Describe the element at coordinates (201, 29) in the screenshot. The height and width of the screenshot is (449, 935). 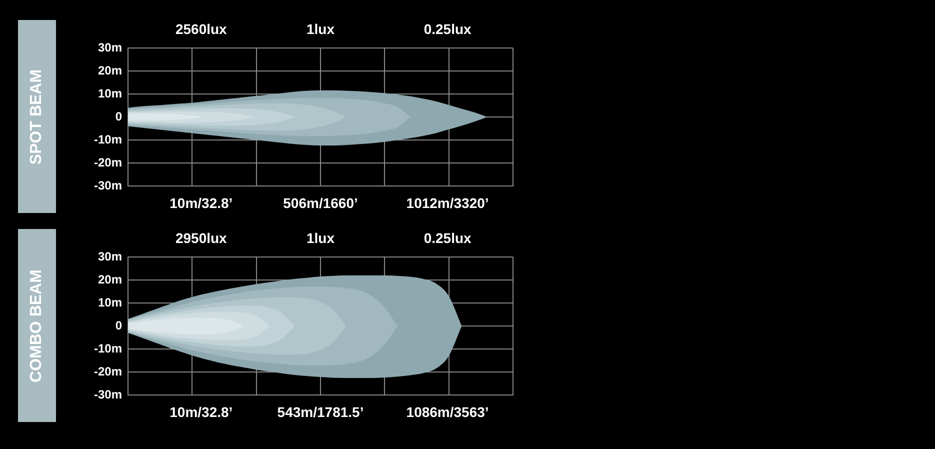
I see `text: 2560lux` at that location.